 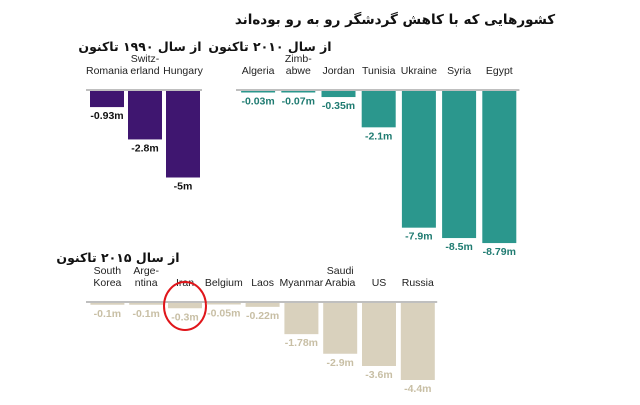 I want to click on value-label: -0.22m, so click(x=262, y=316).